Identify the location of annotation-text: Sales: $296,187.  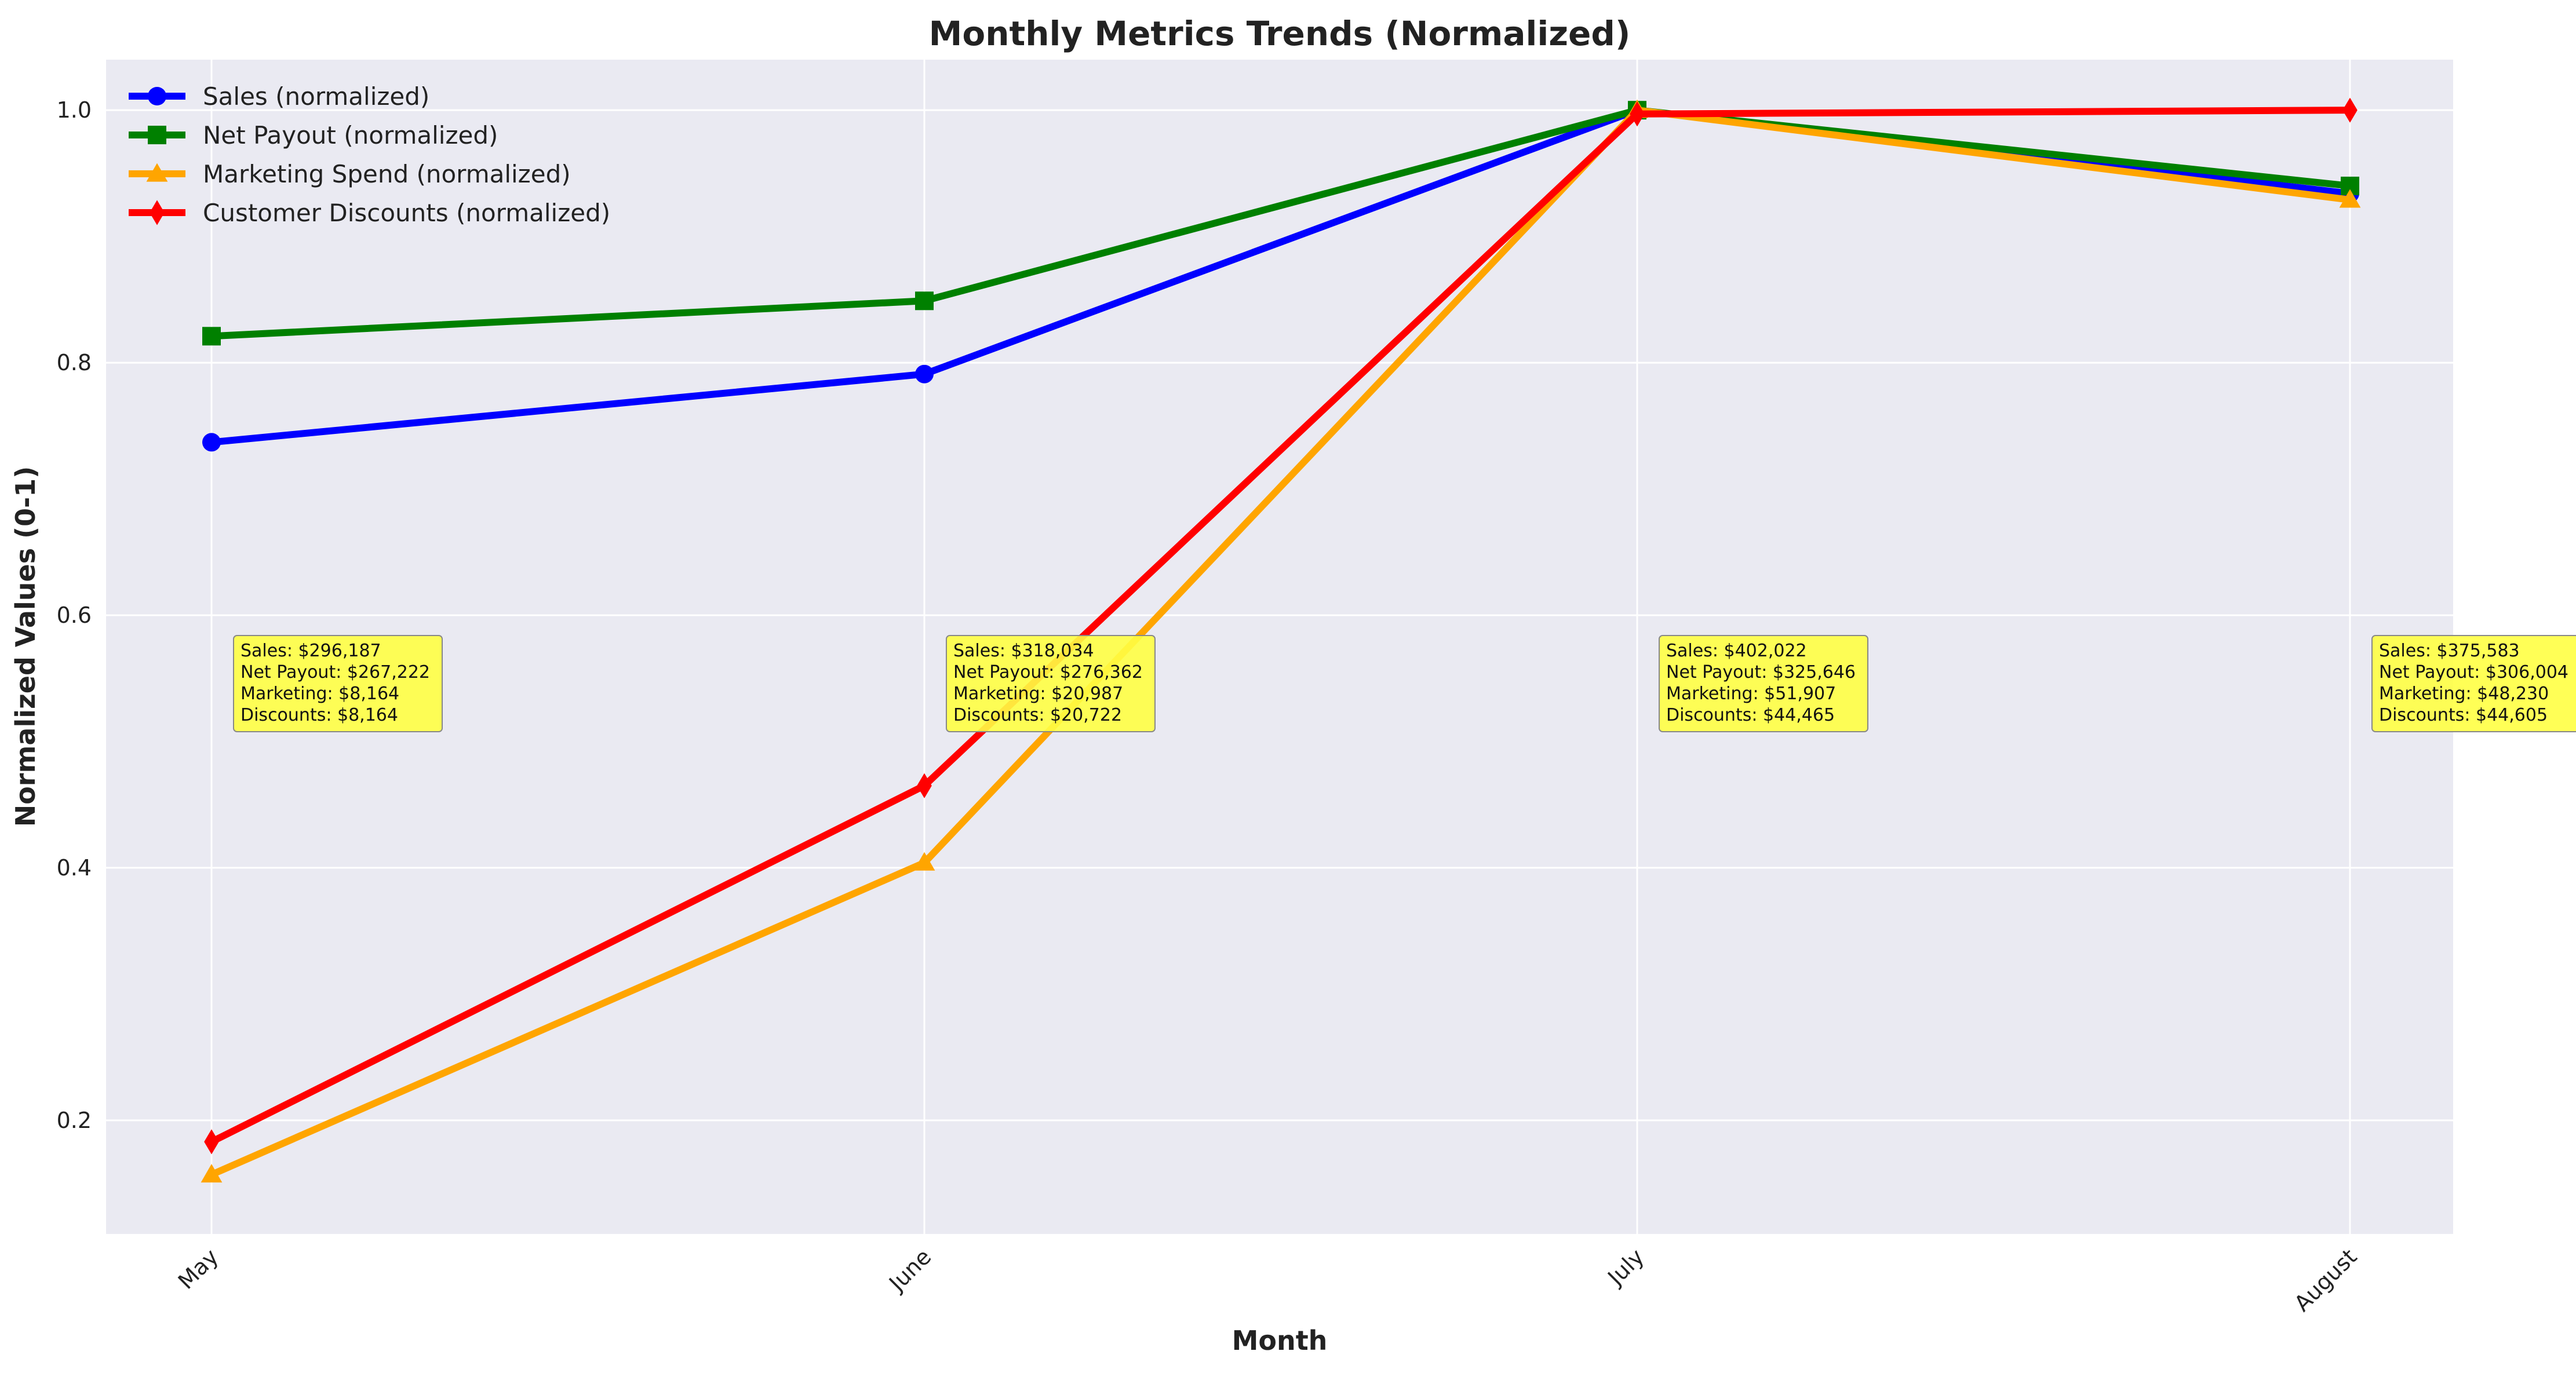
(311, 651).